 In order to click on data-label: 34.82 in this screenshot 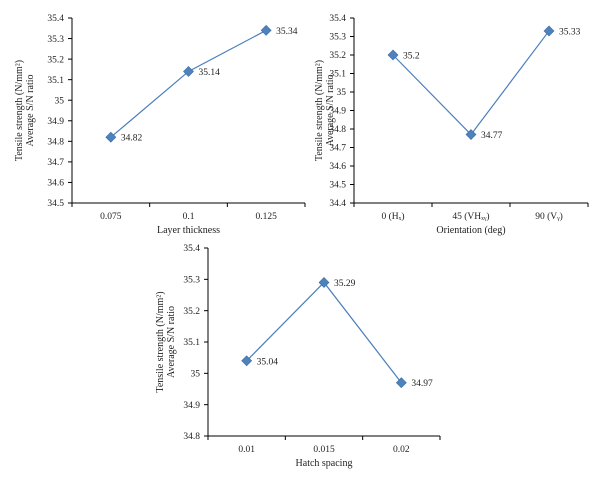, I will do `click(132, 139)`.